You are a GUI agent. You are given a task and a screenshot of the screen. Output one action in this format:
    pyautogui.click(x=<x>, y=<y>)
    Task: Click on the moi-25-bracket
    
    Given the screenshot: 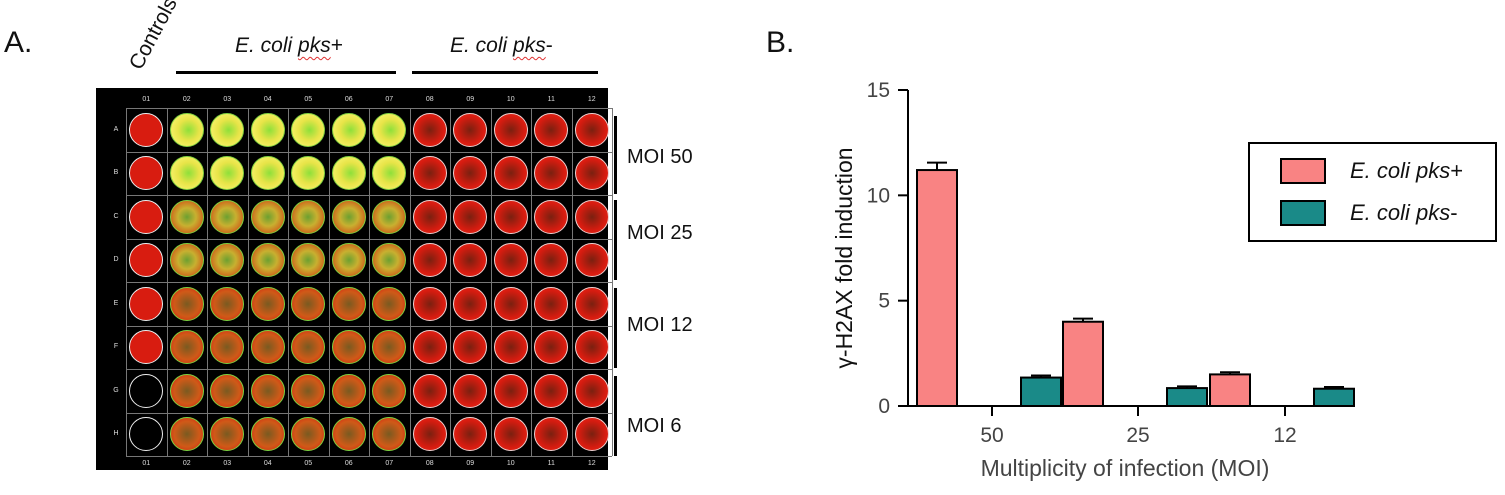 What is the action you would take?
    pyautogui.click(x=615, y=240)
    